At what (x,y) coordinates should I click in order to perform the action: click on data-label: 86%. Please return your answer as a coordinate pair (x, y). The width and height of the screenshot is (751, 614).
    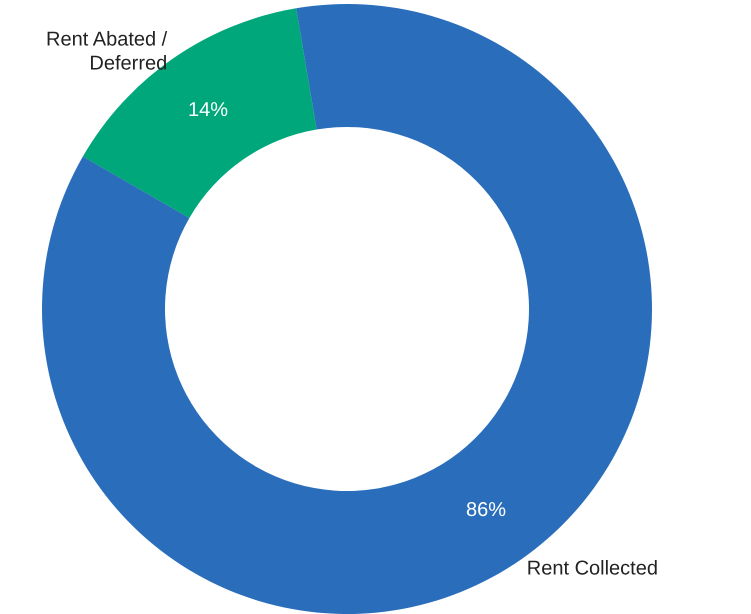
    Looking at the image, I should click on (486, 509).